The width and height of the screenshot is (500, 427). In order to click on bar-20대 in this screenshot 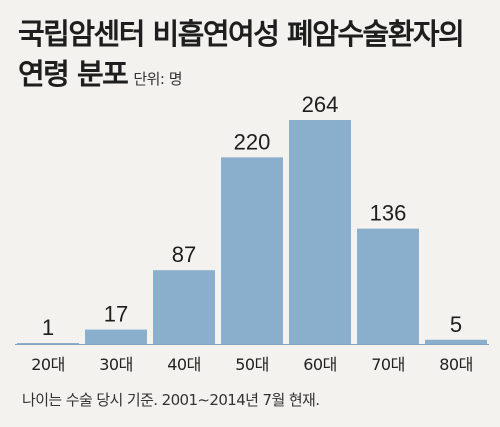, I will do `click(48, 343)`.